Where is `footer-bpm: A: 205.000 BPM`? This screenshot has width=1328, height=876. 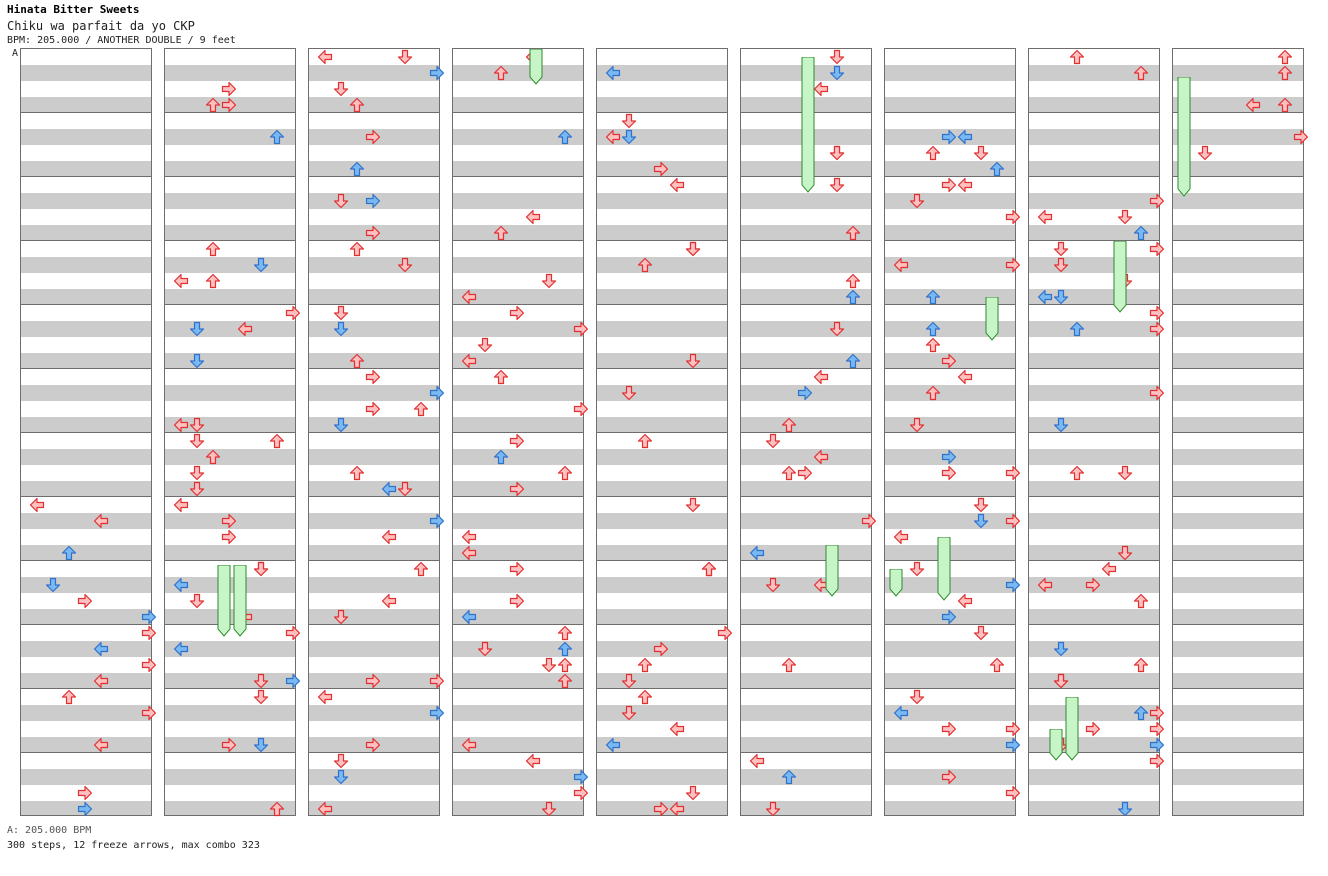 footer-bpm: A: 205.000 BPM is located at coordinates (49, 830).